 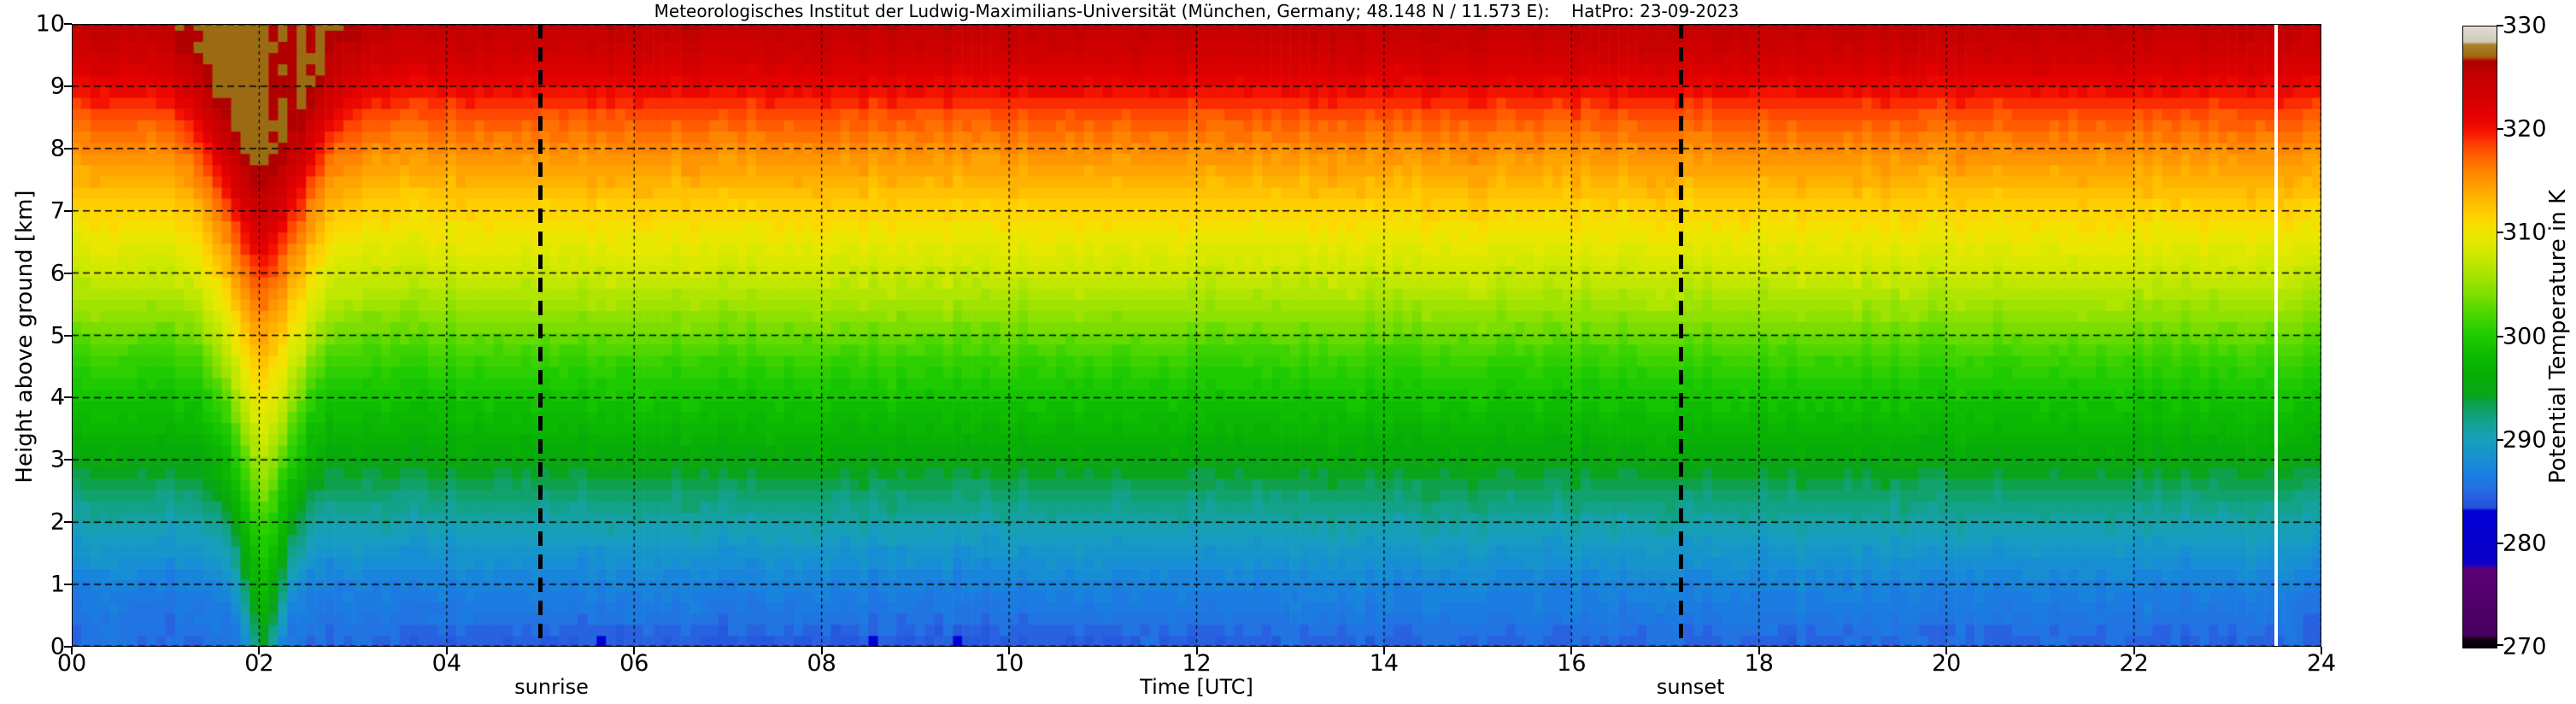 I want to click on x-axis-label: Time [UTC], so click(x=1196, y=687).